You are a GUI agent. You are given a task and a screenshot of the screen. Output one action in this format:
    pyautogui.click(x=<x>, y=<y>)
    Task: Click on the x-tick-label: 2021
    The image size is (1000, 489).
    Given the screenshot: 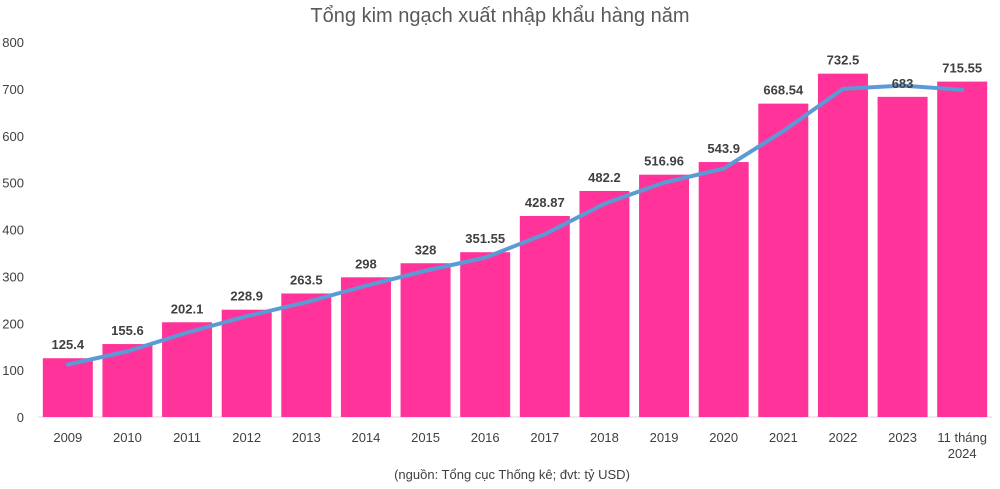 What is the action you would take?
    pyautogui.click(x=783, y=437)
    